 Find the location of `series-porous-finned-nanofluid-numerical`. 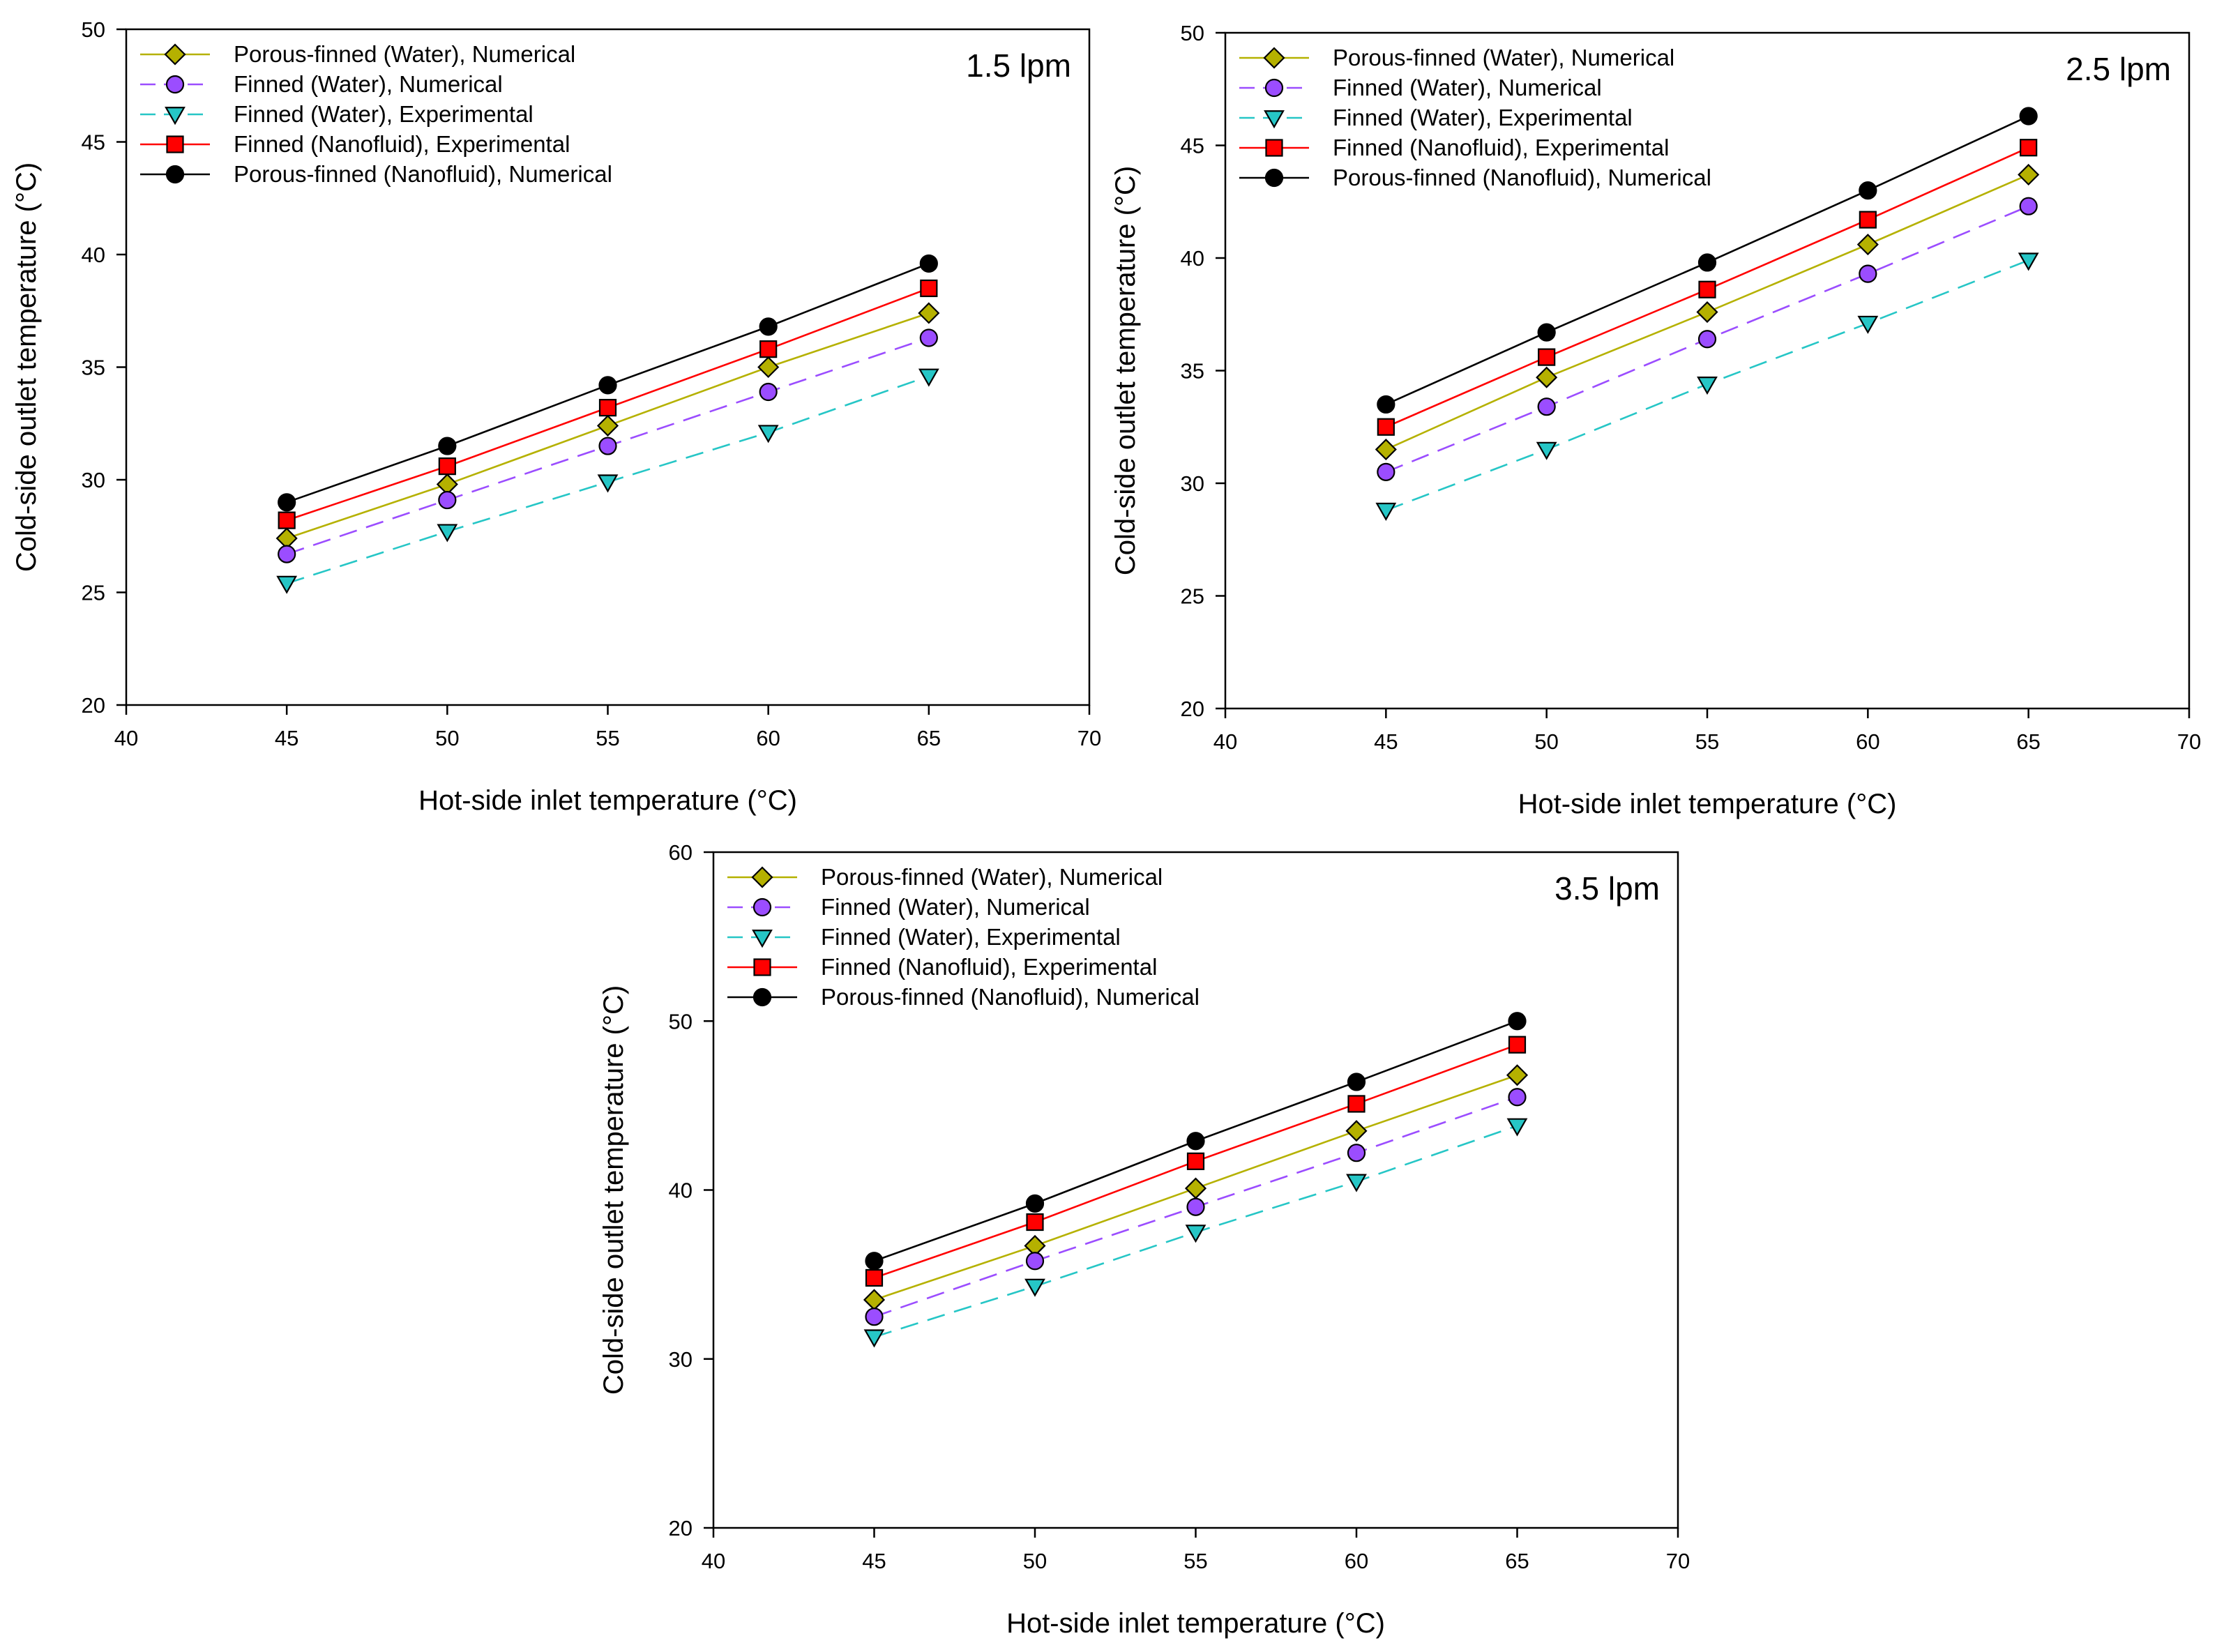

series-porous-finned-nanofluid-numerical is located at coordinates (1196, 1141).